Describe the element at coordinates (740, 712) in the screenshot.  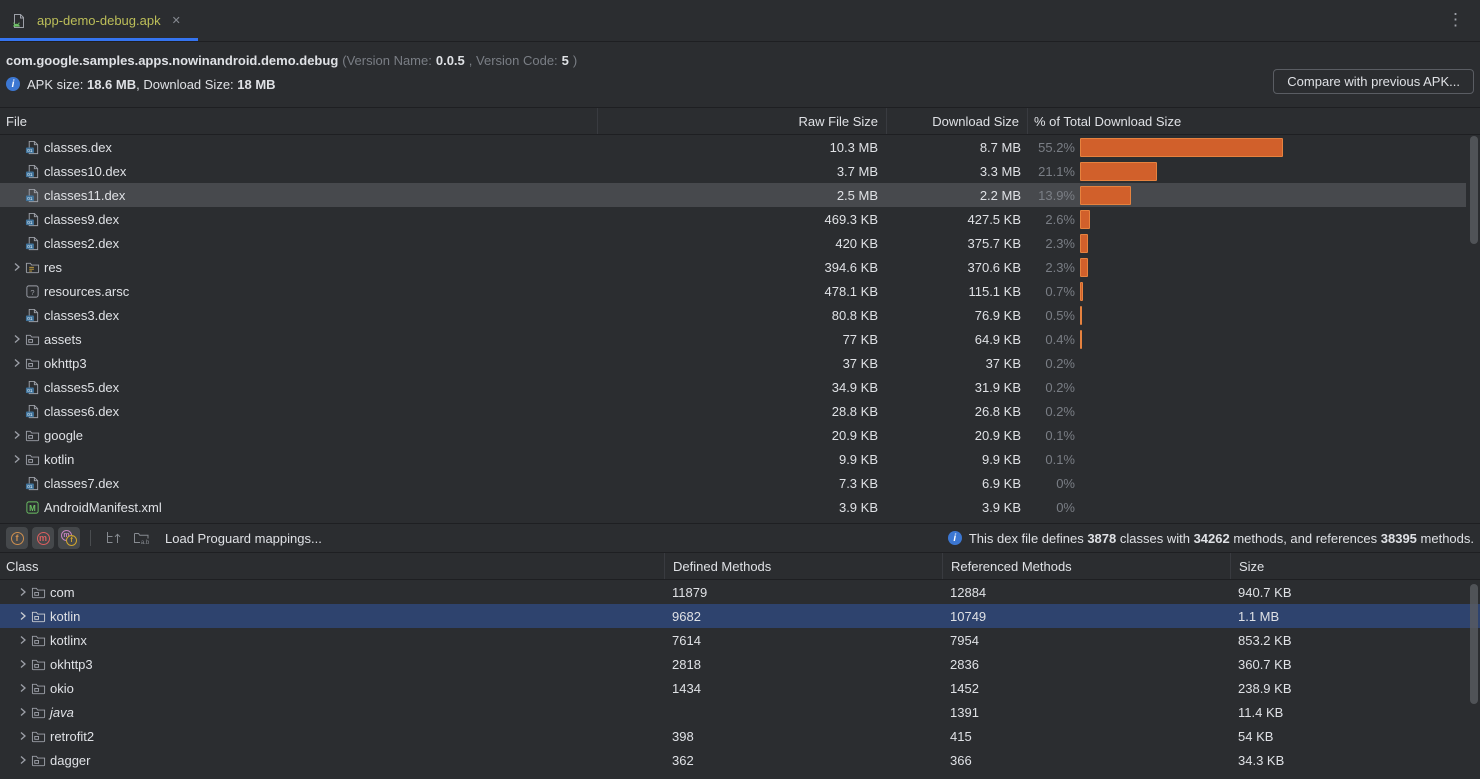
I see `table-row: java 1391 11.4 KB` at that location.